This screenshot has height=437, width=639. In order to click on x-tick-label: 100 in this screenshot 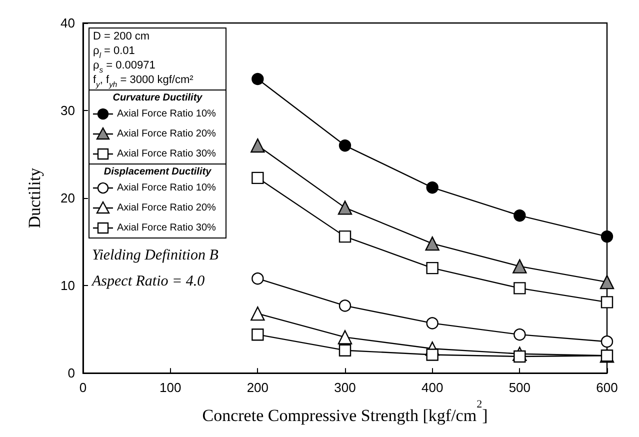, I will do `click(170, 388)`.